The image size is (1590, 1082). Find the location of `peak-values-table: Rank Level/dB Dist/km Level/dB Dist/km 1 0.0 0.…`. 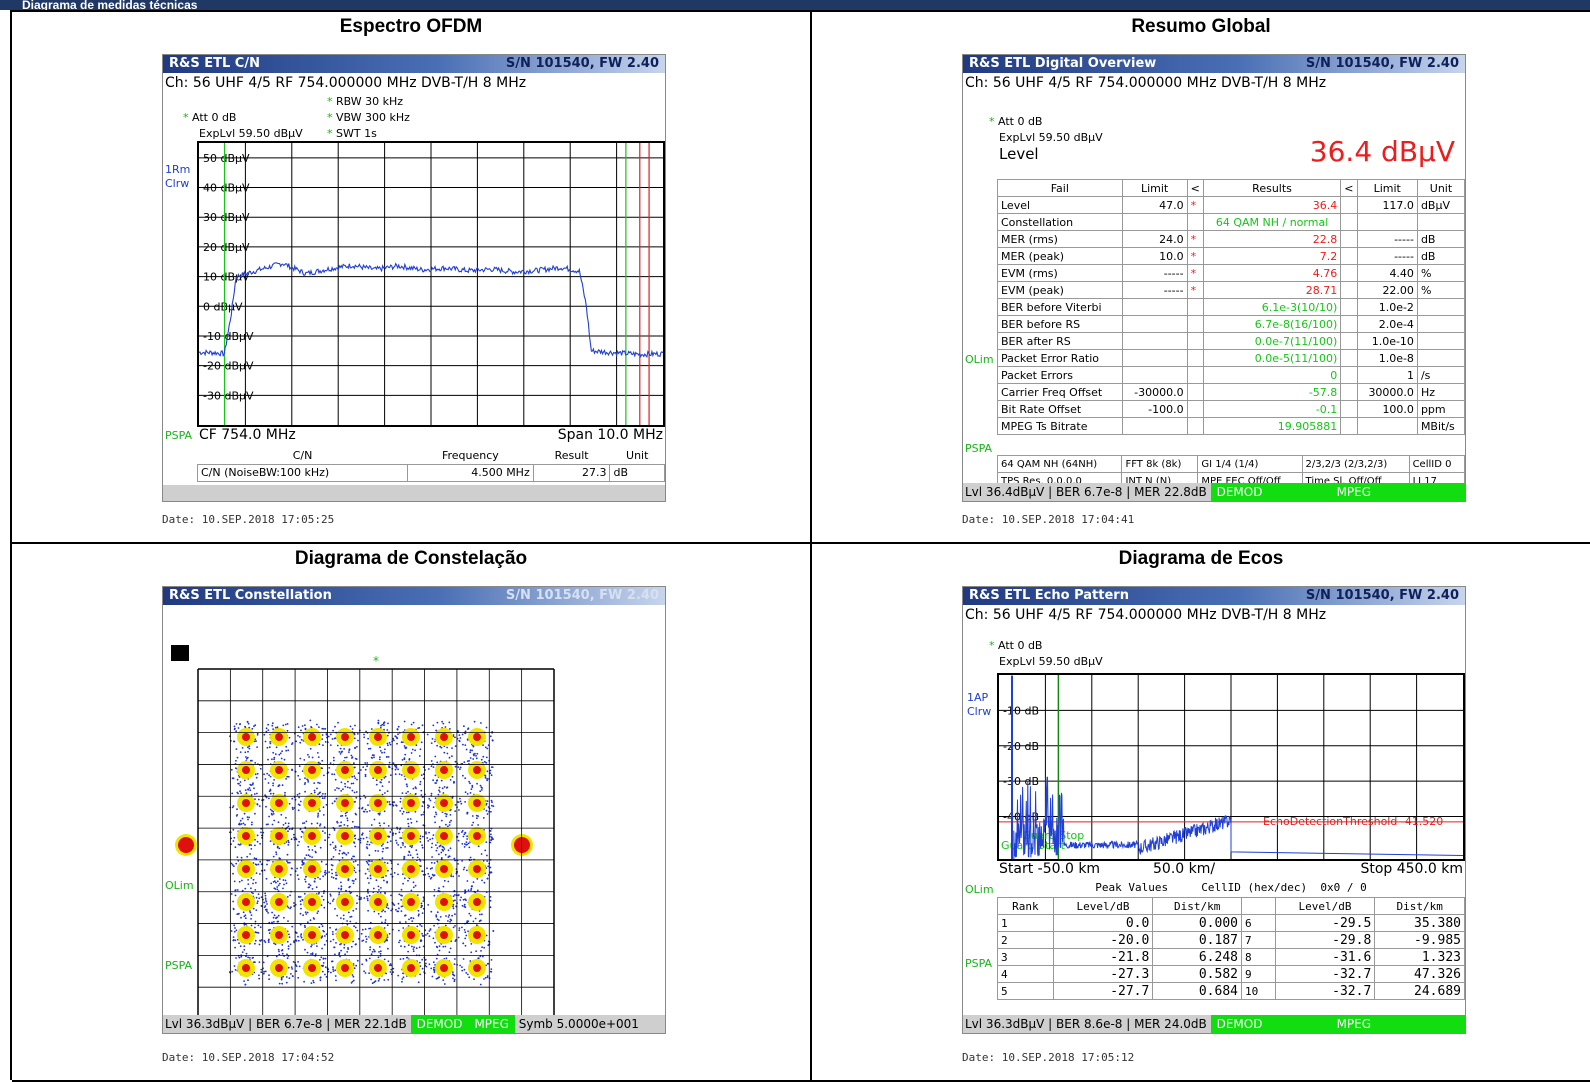

peak-values-table: Rank Level/dB Dist/km Level/dB Dist/km 1 0.0 0.… is located at coordinates (1231, 948).